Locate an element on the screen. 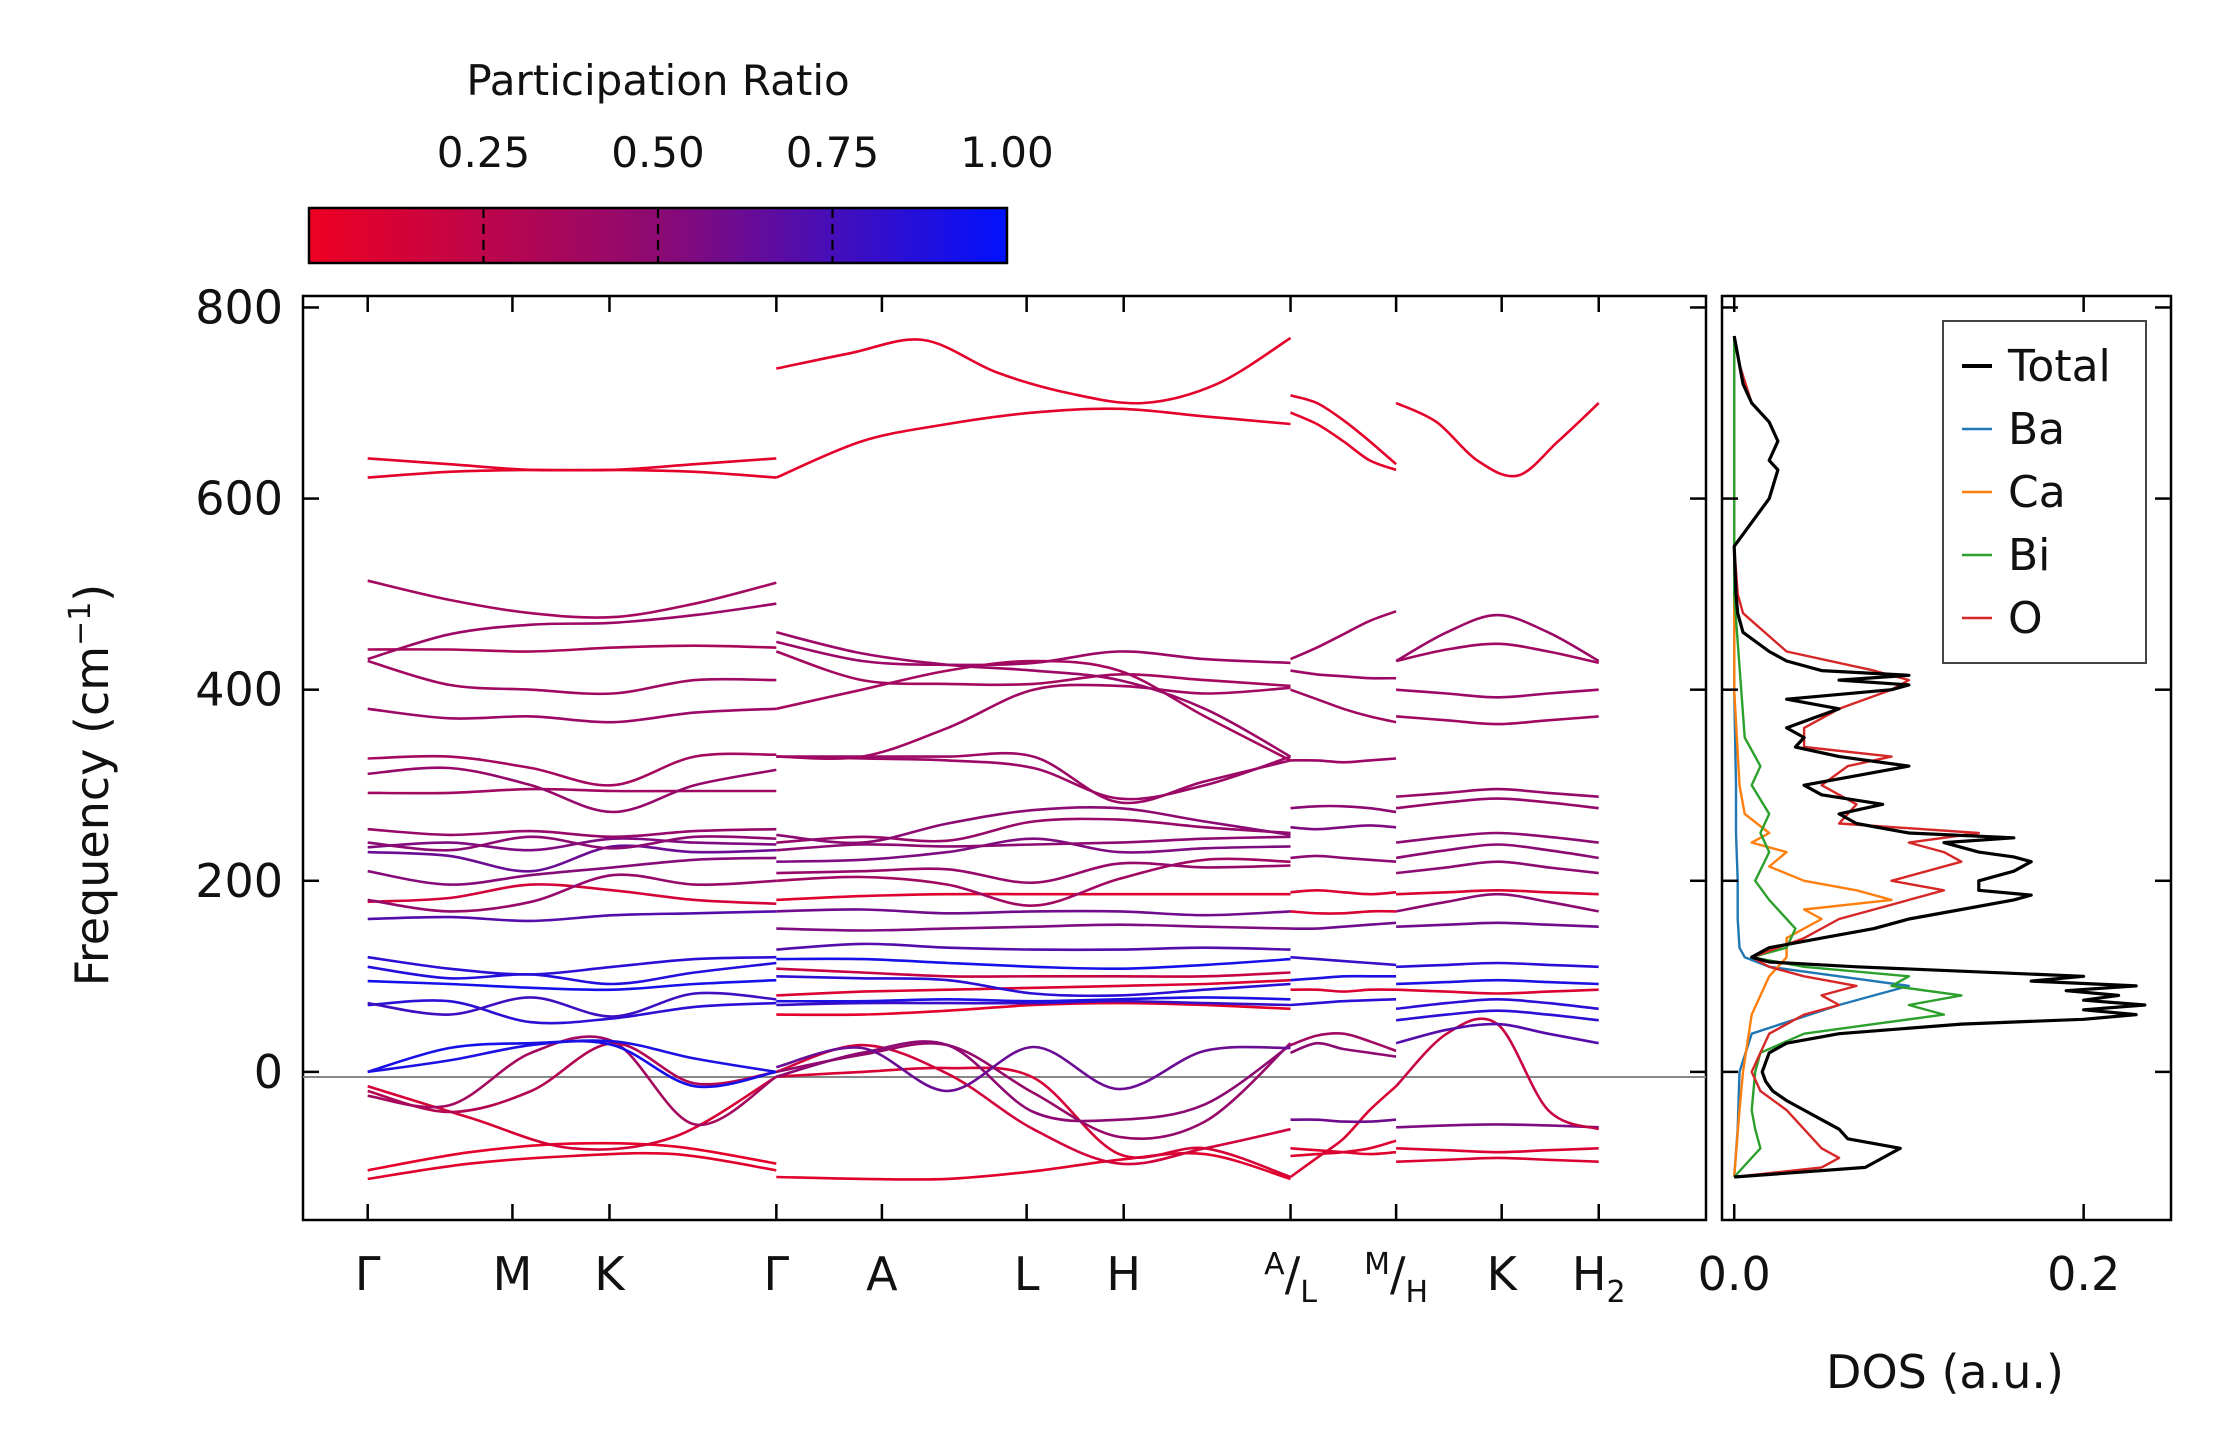  dos-plot-frame is located at coordinates (1946, 758).